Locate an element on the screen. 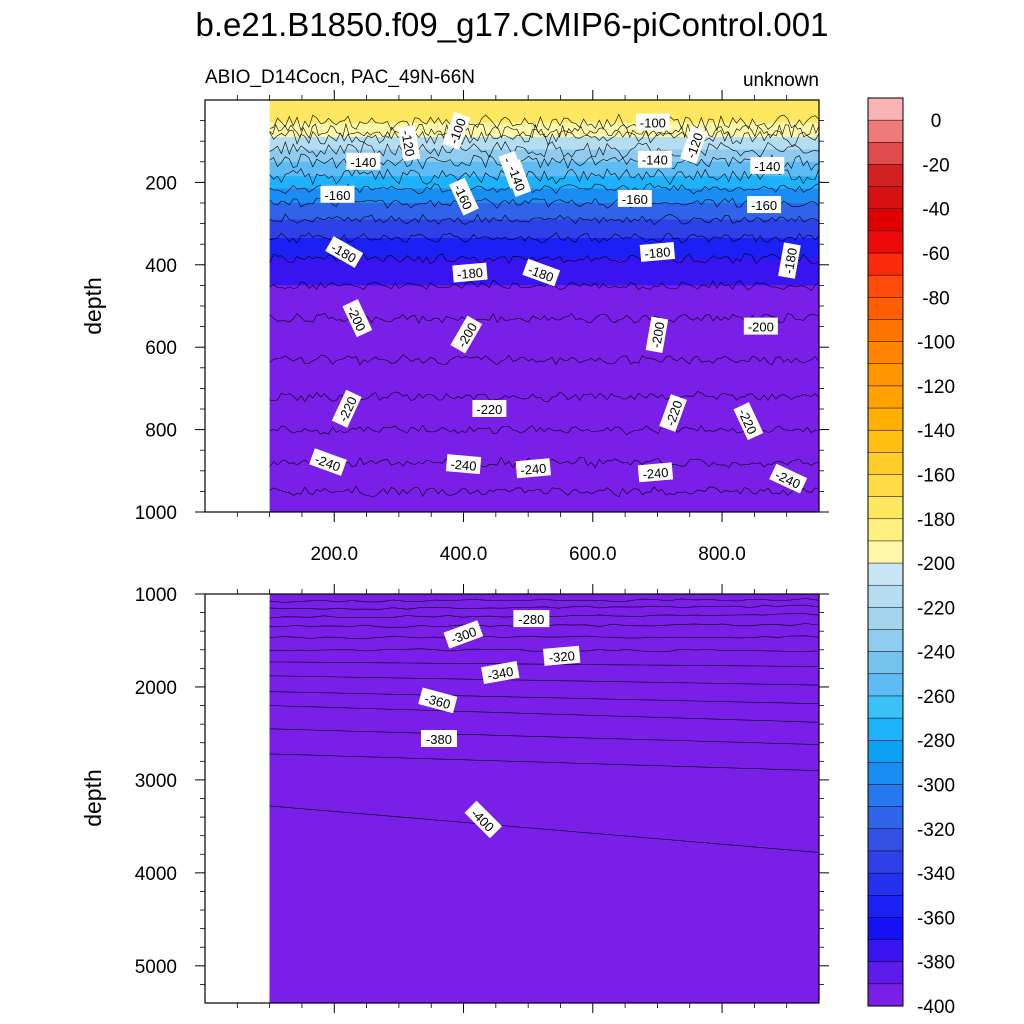 This screenshot has width=1024, height=1024. contour-label-text: -280 is located at coordinates (531, 619).